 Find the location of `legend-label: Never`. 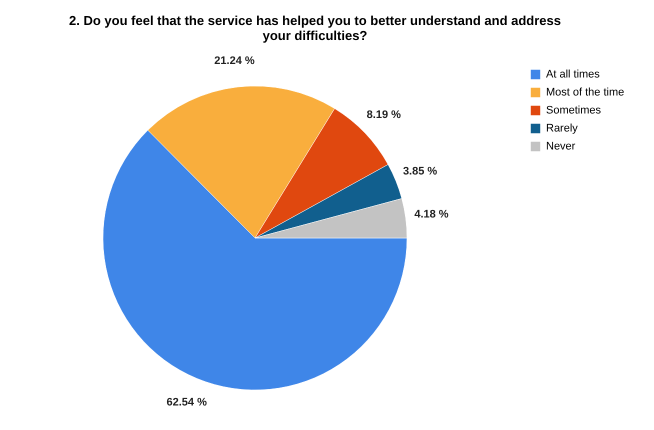

legend-label: Never is located at coordinates (561, 146).